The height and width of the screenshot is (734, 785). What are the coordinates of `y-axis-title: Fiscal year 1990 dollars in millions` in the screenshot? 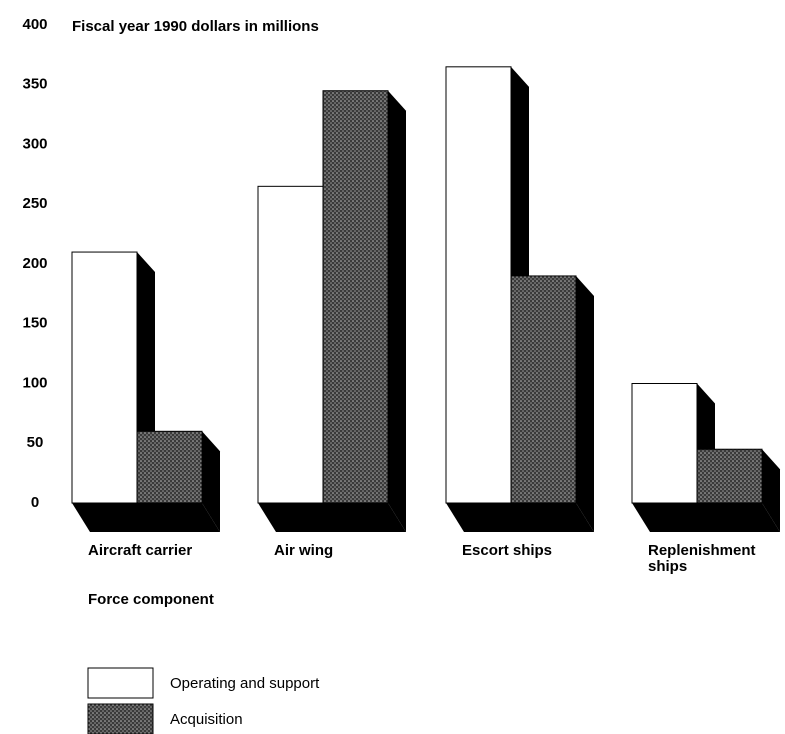 It's located at (195, 26).